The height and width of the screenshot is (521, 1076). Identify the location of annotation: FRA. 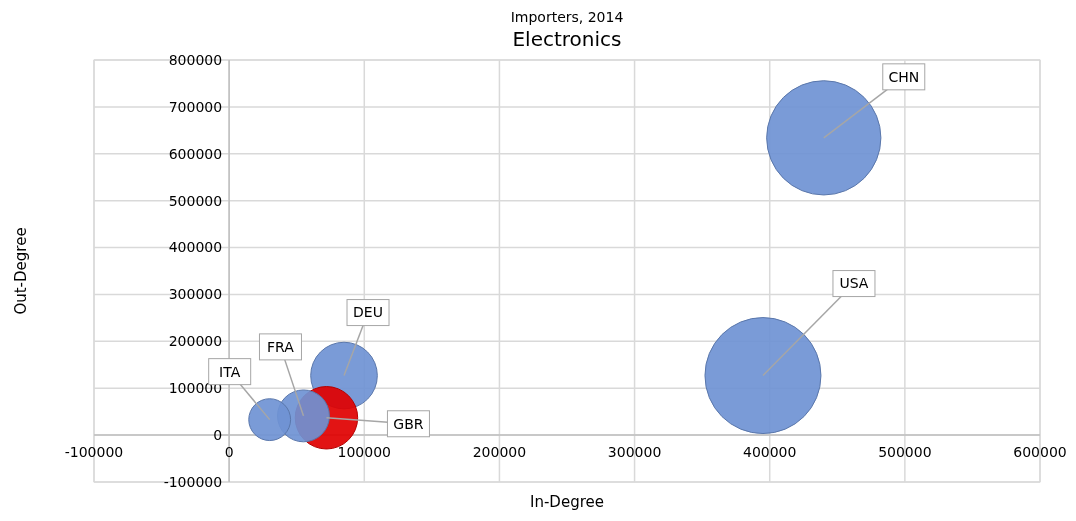
(281, 346).